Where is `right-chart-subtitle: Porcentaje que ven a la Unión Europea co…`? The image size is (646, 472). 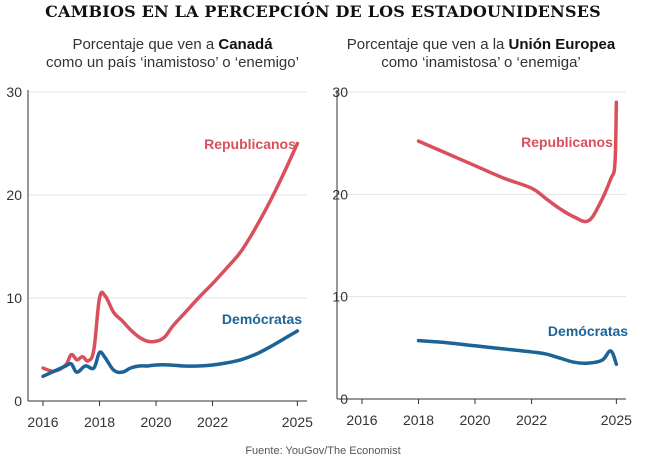 right-chart-subtitle: Porcentaje que ven a la Unión Europea co… is located at coordinates (481, 54).